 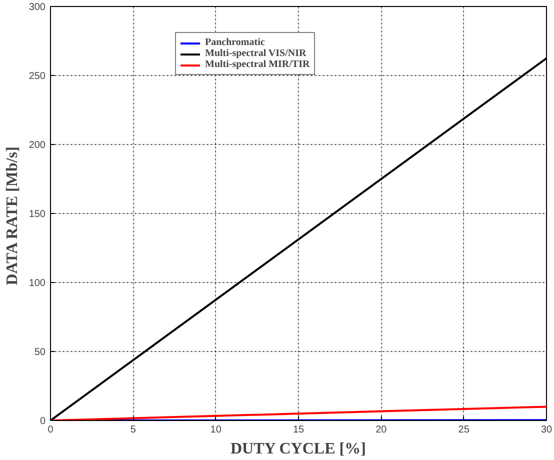 What do you see at coordinates (37, 214) in the screenshot?
I see `y-tick-label: 150` at bounding box center [37, 214].